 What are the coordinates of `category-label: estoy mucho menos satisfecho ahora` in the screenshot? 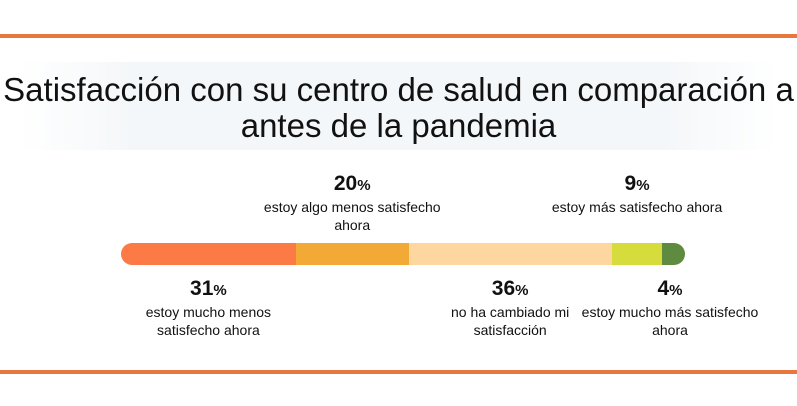 It's located at (208, 321).